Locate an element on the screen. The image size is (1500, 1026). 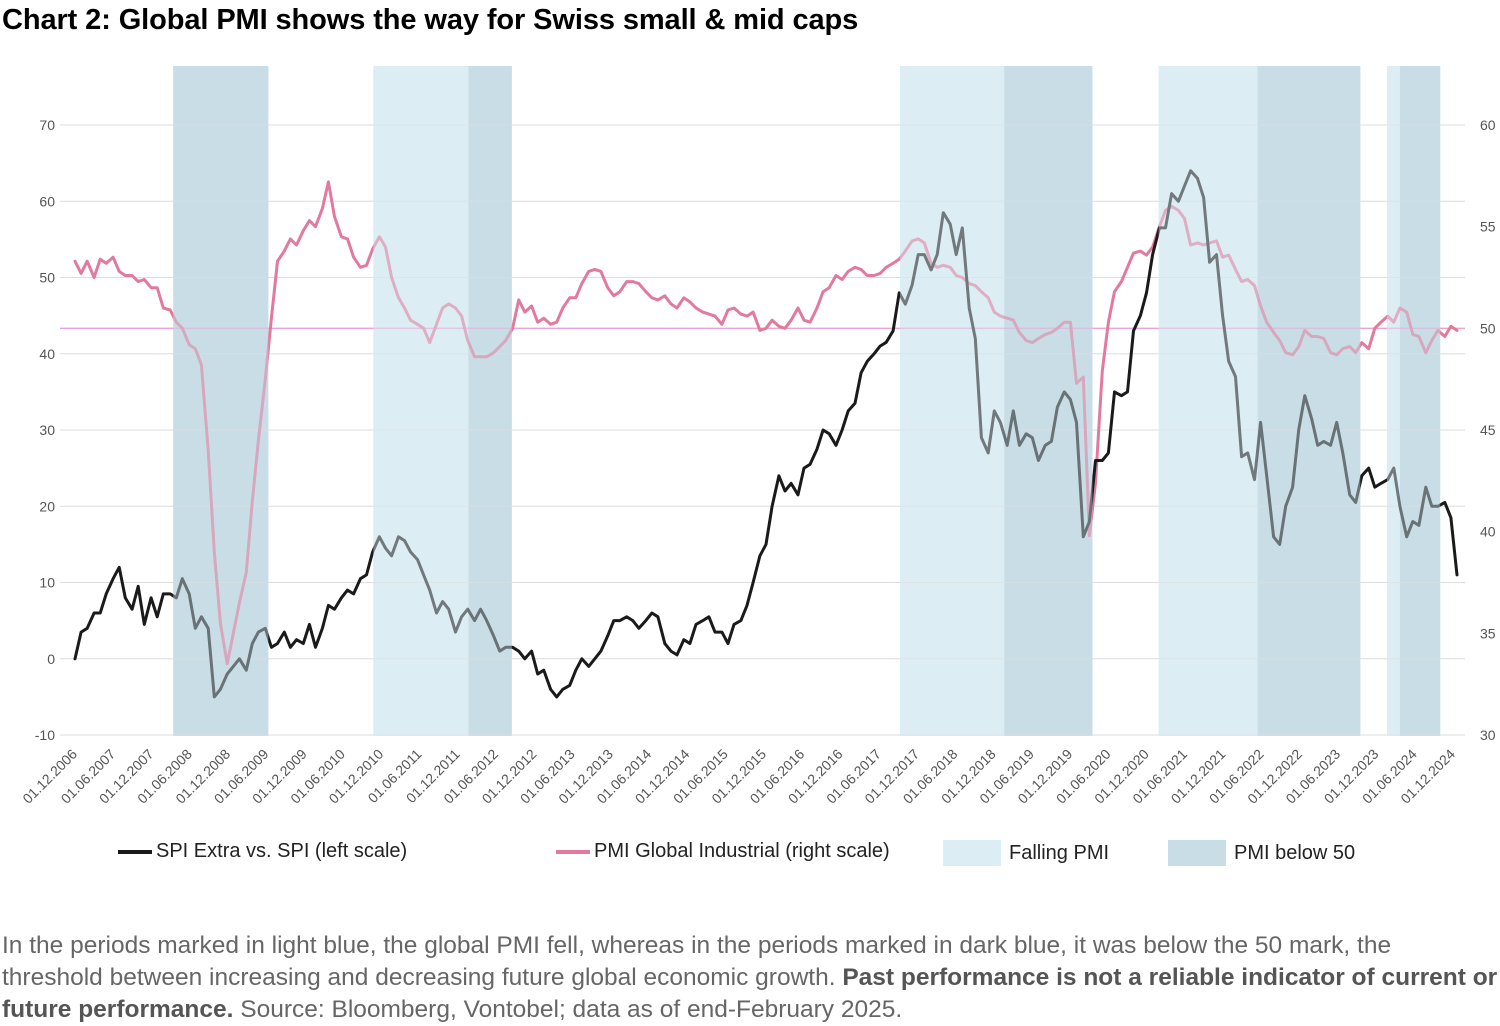
right-axis-ticks: 30 35 40 45 50 55 60 is located at coordinates (1488, 430).